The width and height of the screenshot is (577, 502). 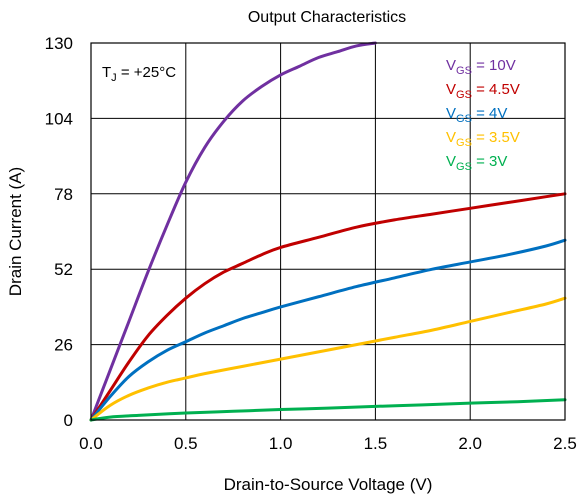 I want to click on x-axis-title: Drain-to-Source Voltage (V), so click(x=328, y=484).